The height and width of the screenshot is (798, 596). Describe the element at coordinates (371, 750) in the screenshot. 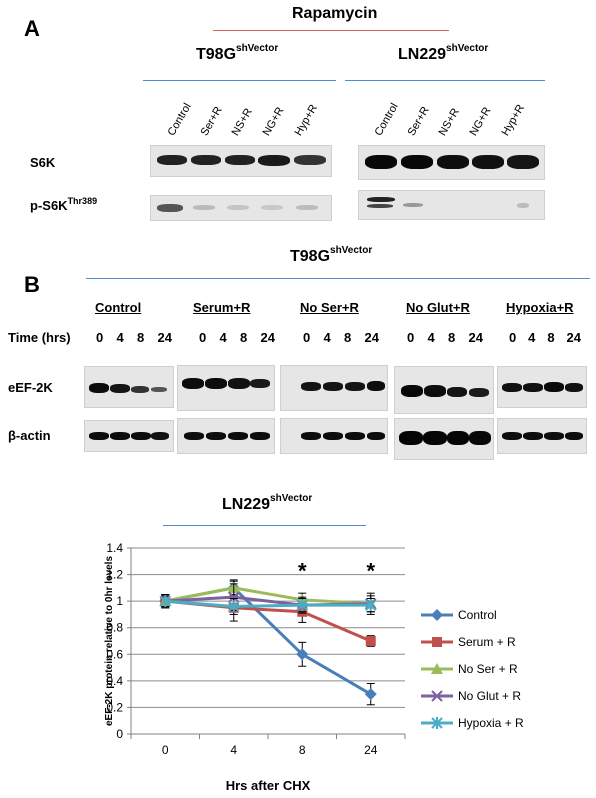

I see `x-tick-label: 24` at that location.